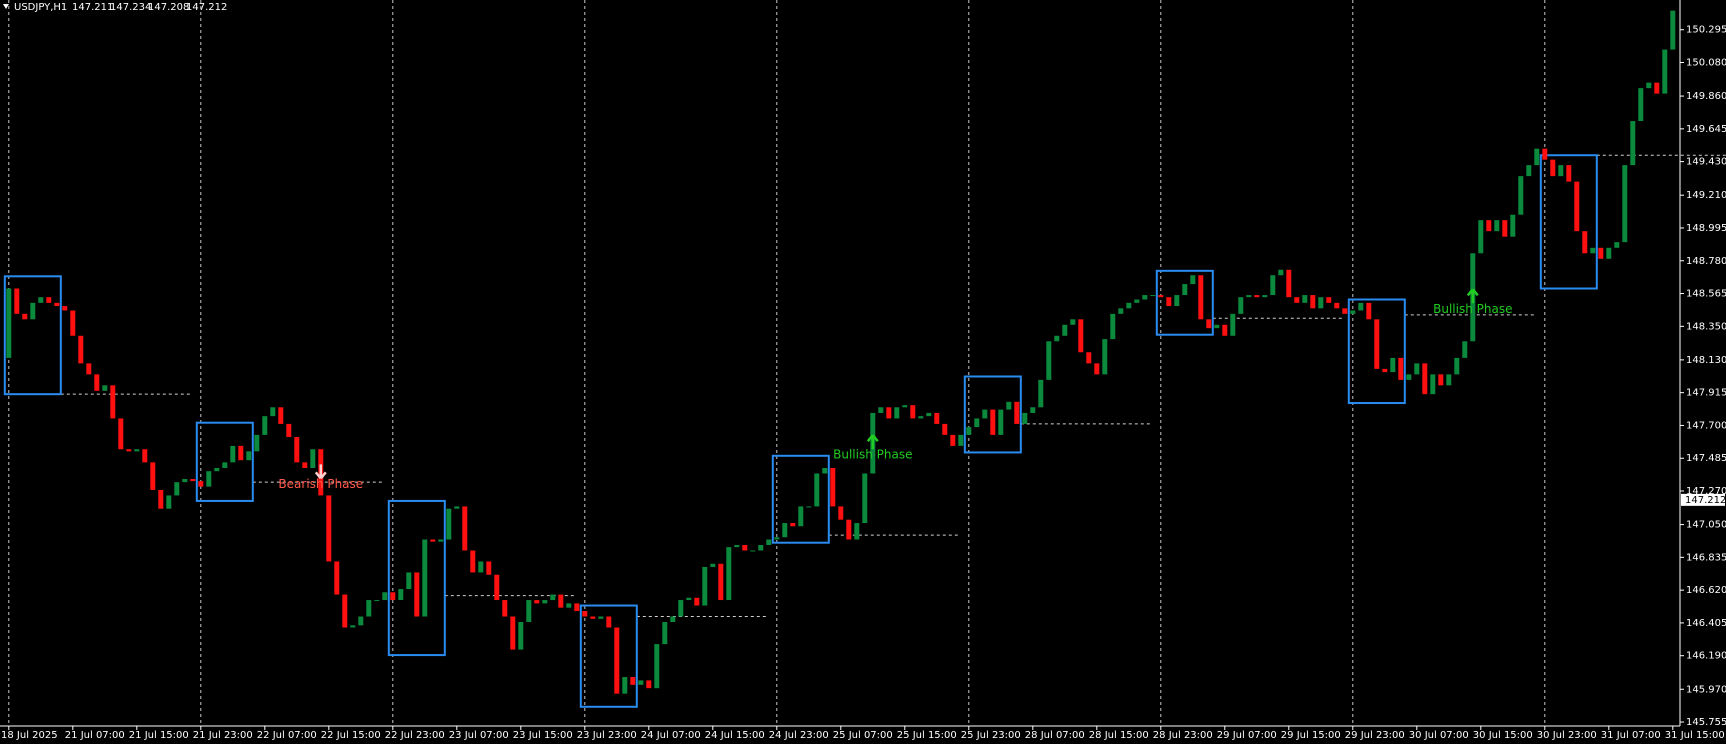  Describe the element at coordinates (95, 735) in the screenshot. I see `x-tick-label: 21 Jul 07:00` at that location.